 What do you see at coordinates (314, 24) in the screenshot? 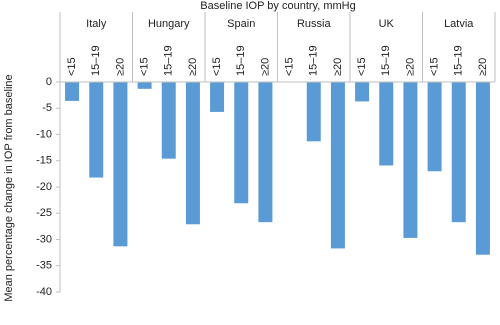
I see `group-label: Russia` at bounding box center [314, 24].